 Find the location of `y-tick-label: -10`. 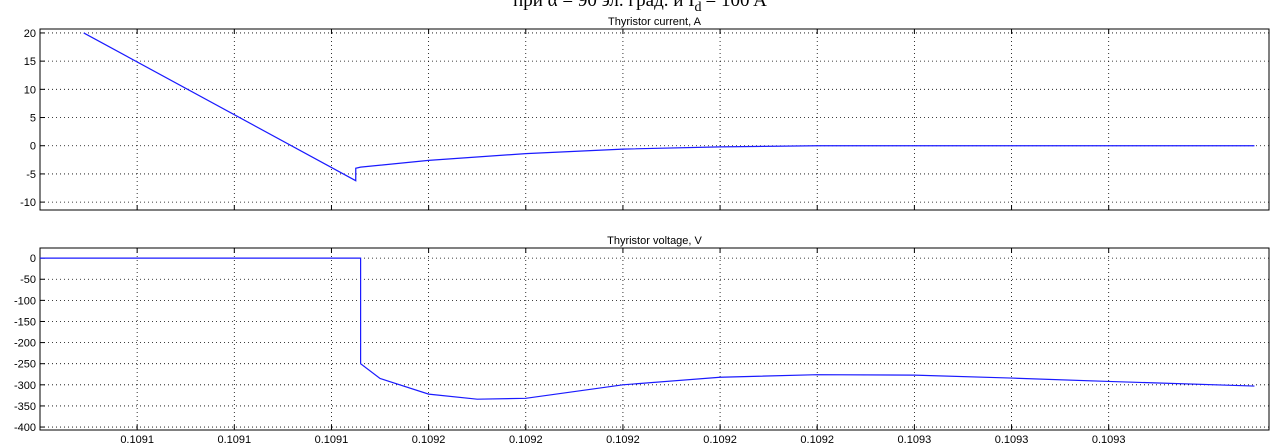

y-tick-label: -10 is located at coordinates (28, 203).